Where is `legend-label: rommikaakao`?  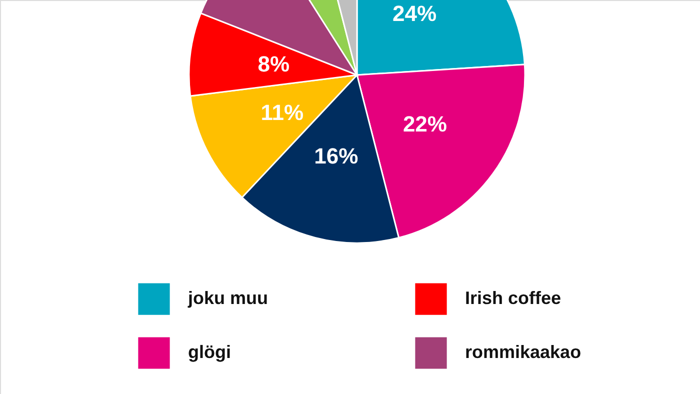 legend-label: rommikaakao is located at coordinates (523, 352).